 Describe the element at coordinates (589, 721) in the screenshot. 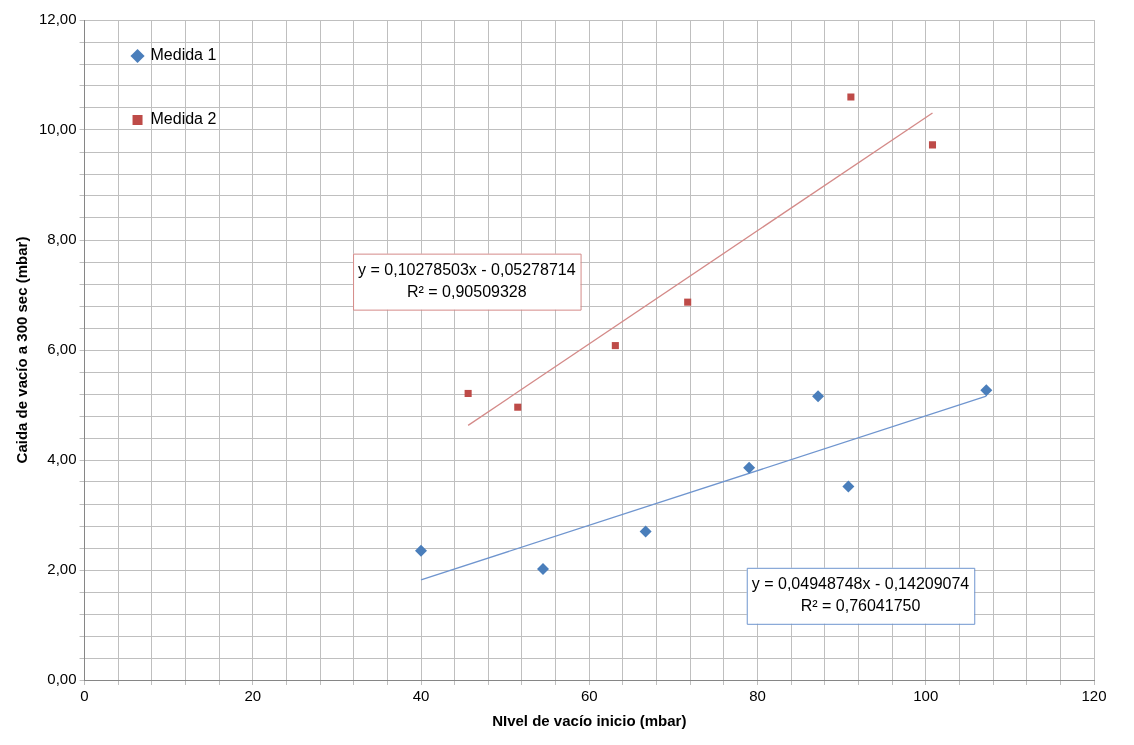

I see `x-axis-title: NIvel de vacío inicio (mbar)` at that location.